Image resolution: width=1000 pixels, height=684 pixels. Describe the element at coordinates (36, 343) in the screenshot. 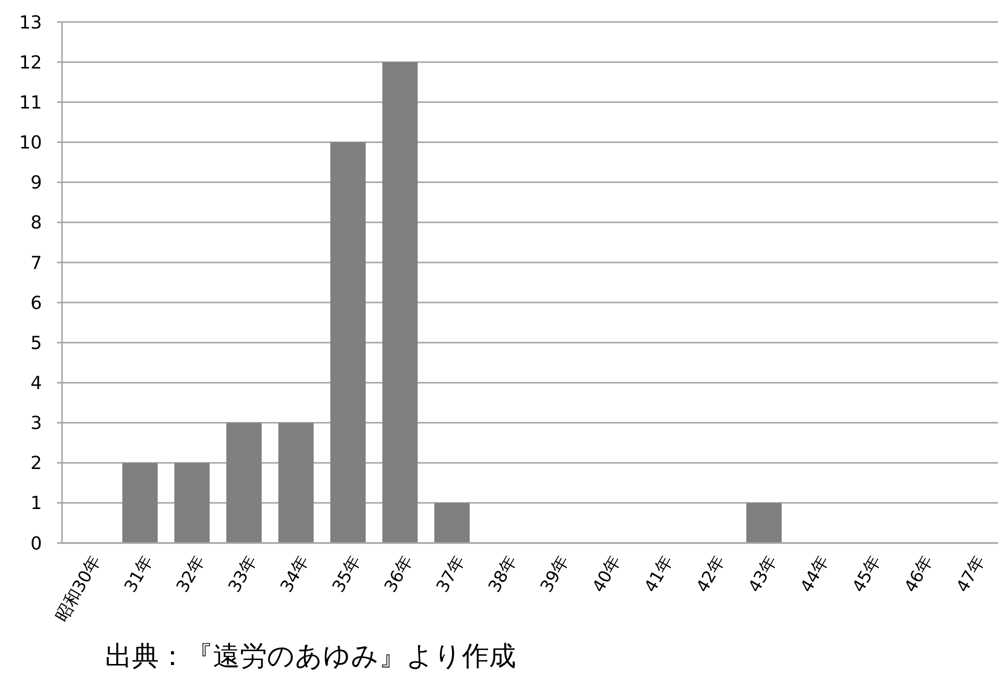

I see `y-tick-label: 5` at that location.